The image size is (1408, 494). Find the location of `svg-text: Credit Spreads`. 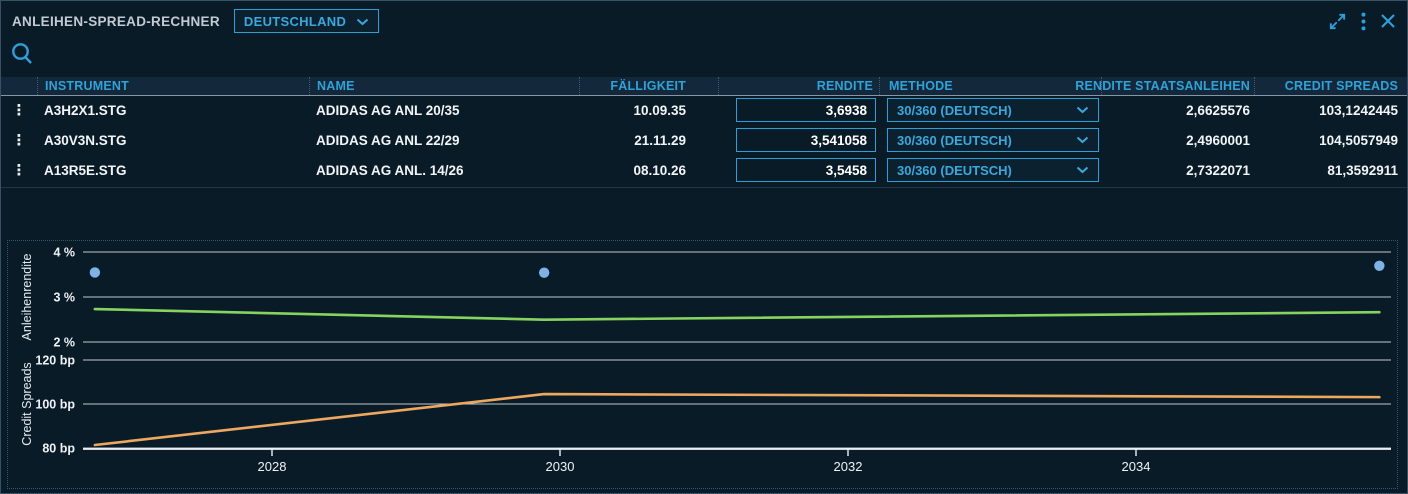

svg-text: Credit Spreads is located at coordinates (27, 403).